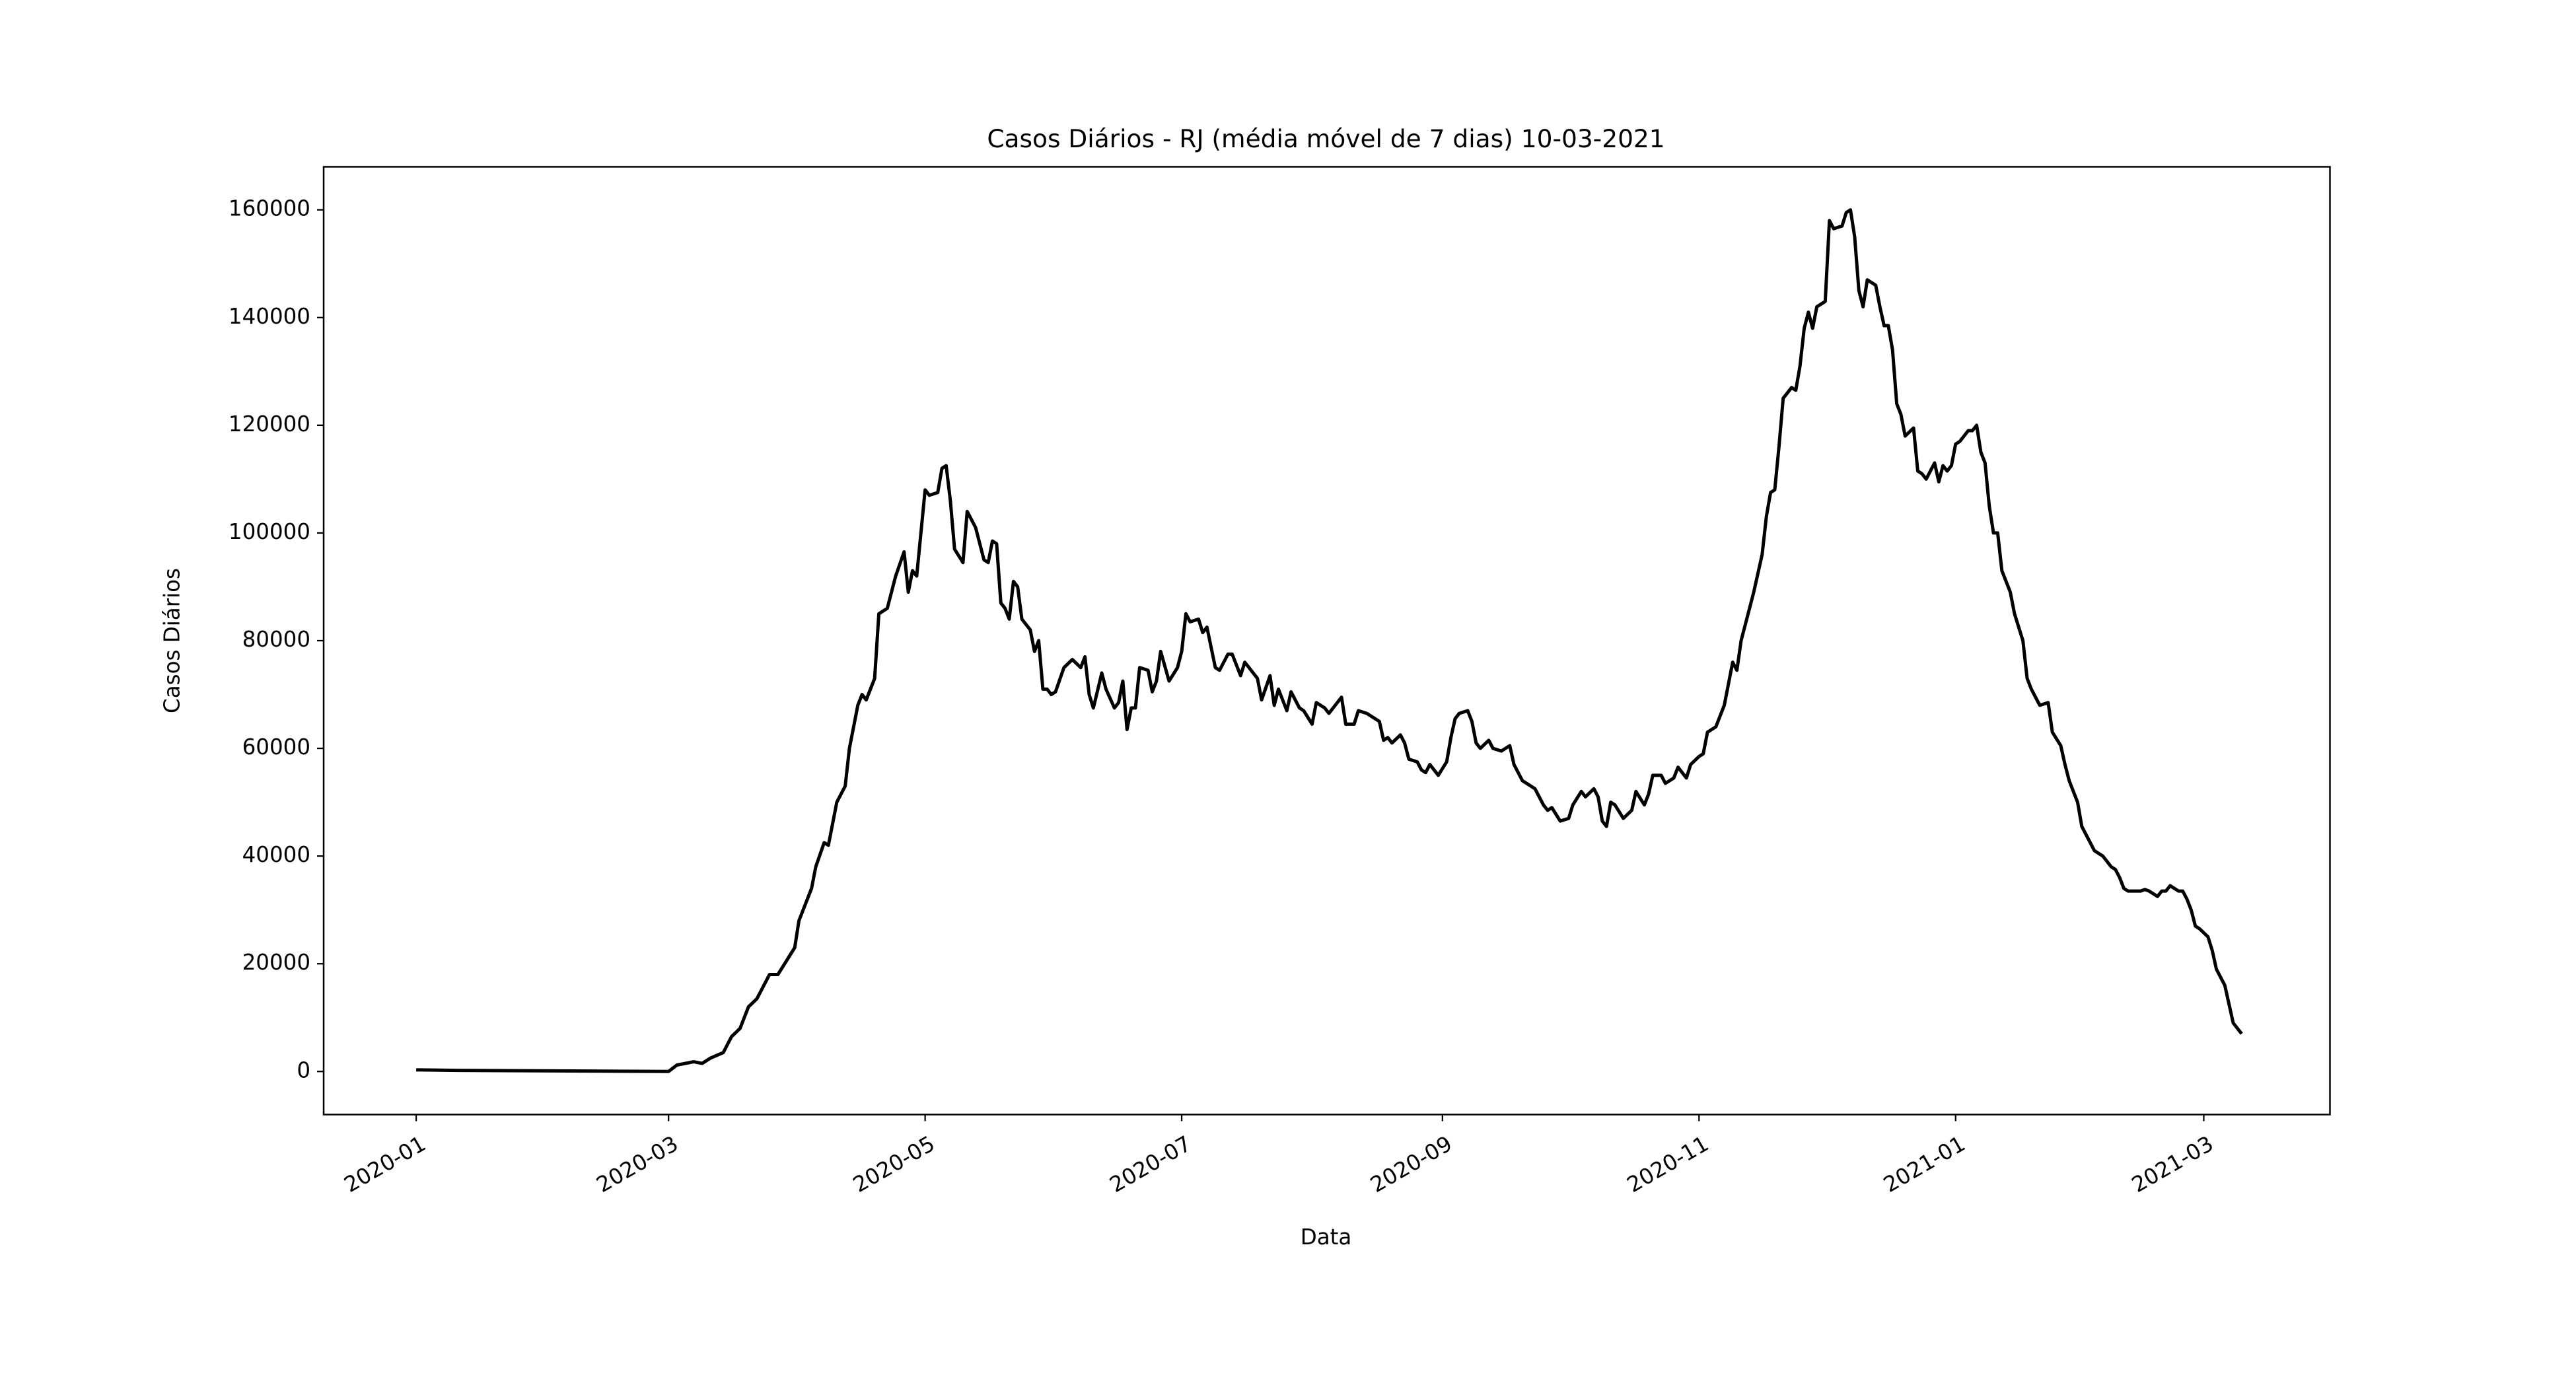 This screenshot has height=1387, width=2576. Describe the element at coordinates (1924, 1164) in the screenshot. I see `x-tick-label: 2021-01` at that location.